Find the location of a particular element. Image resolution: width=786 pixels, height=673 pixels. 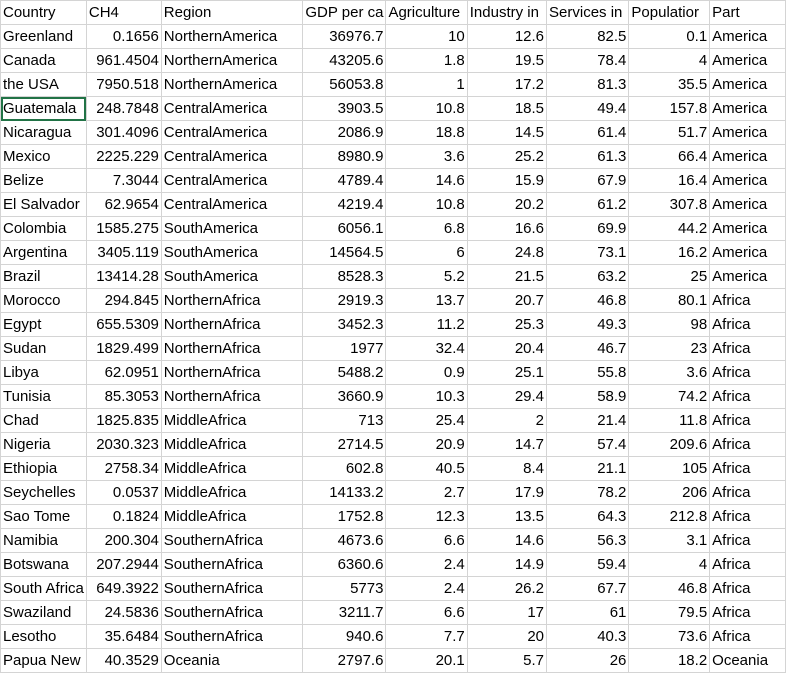

cell-country: Libya is located at coordinates (43, 372).